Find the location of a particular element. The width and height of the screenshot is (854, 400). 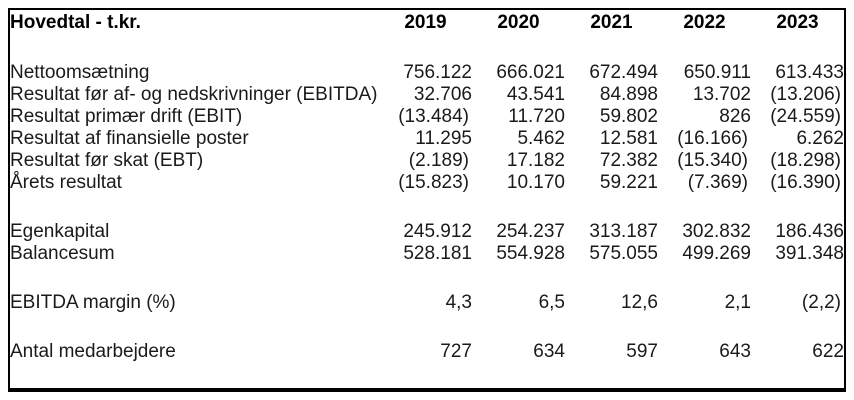

row-label: Balancesum is located at coordinates (62, 253).